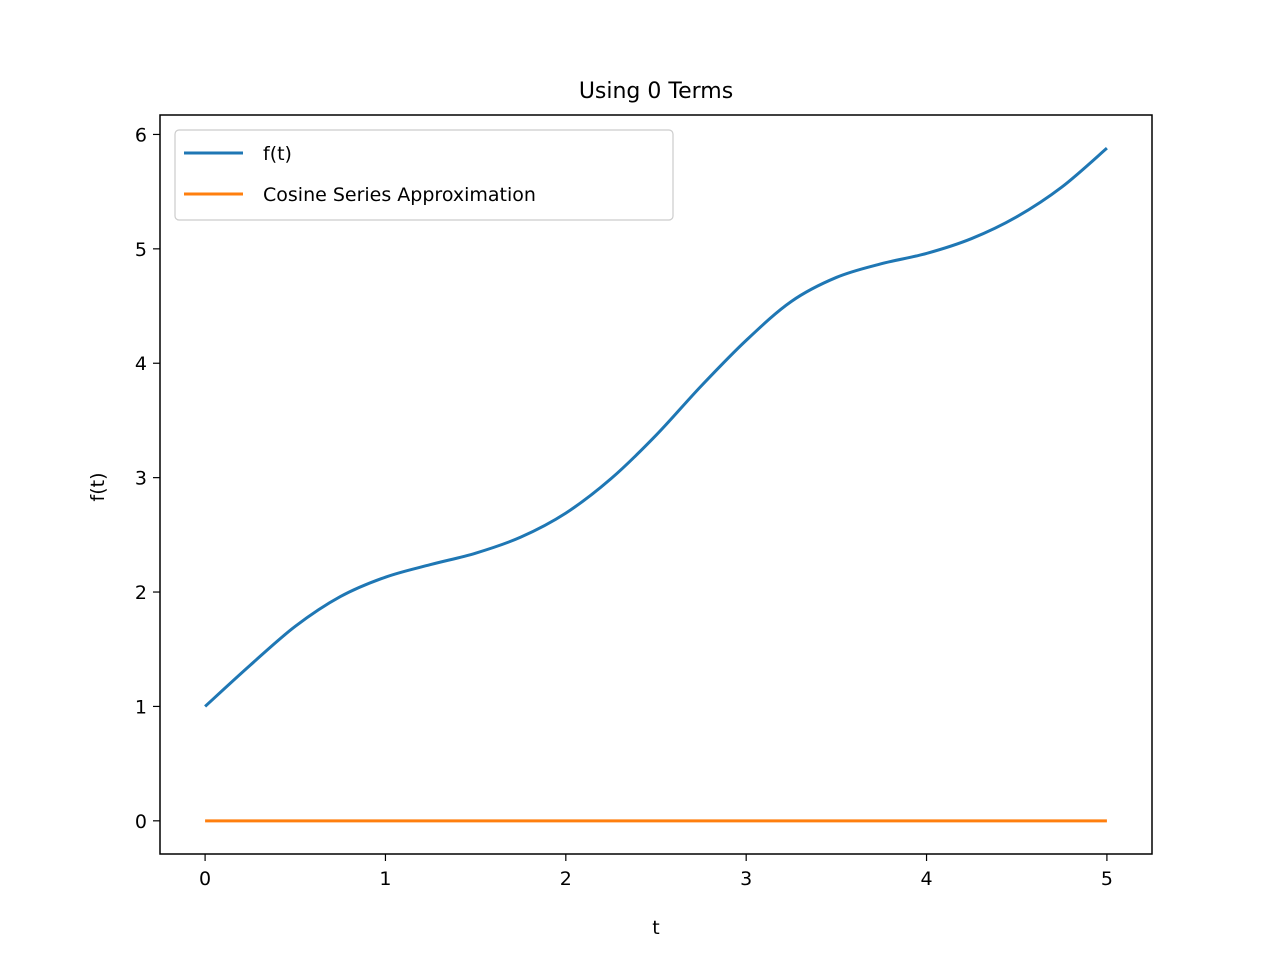 The width and height of the screenshot is (1280, 964). What do you see at coordinates (141, 479) in the screenshot?
I see `y-tick-label: 3` at bounding box center [141, 479].